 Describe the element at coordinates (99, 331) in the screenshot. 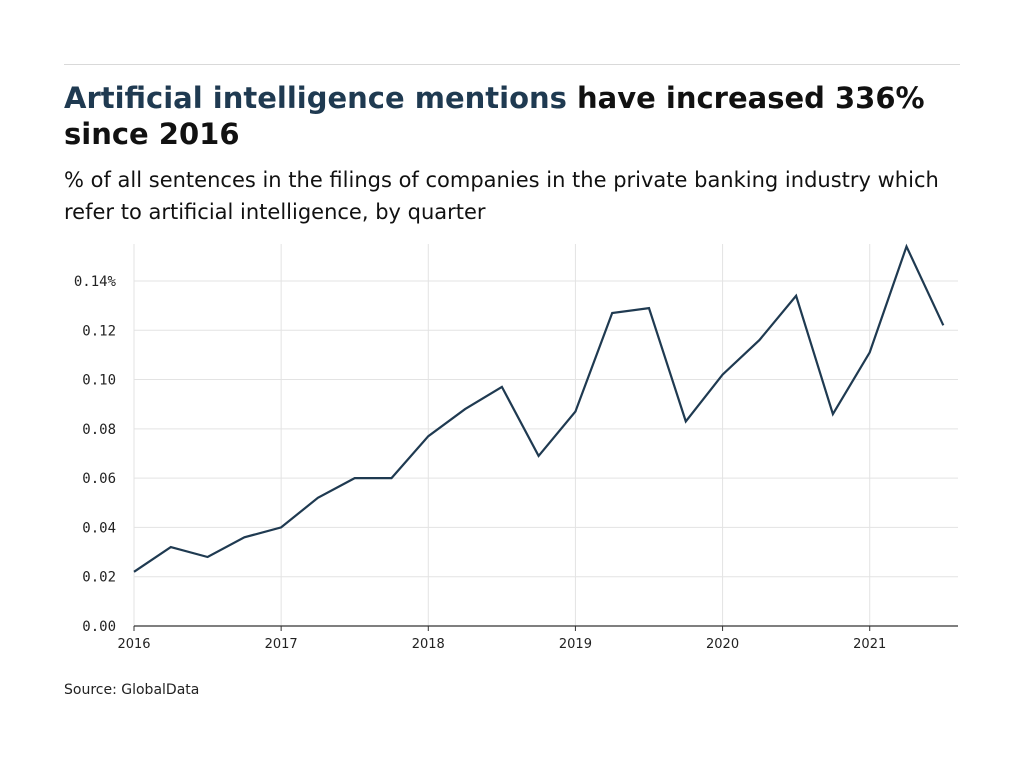

I see `y-tick-label-6: 0.12` at that location.